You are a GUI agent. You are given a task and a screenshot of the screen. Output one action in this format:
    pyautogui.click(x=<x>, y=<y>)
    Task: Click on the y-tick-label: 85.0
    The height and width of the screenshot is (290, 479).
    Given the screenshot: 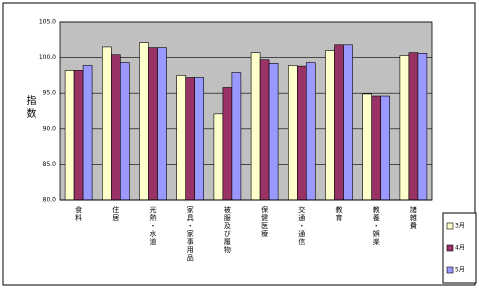 What is the action you would take?
    pyautogui.click(x=50, y=164)
    